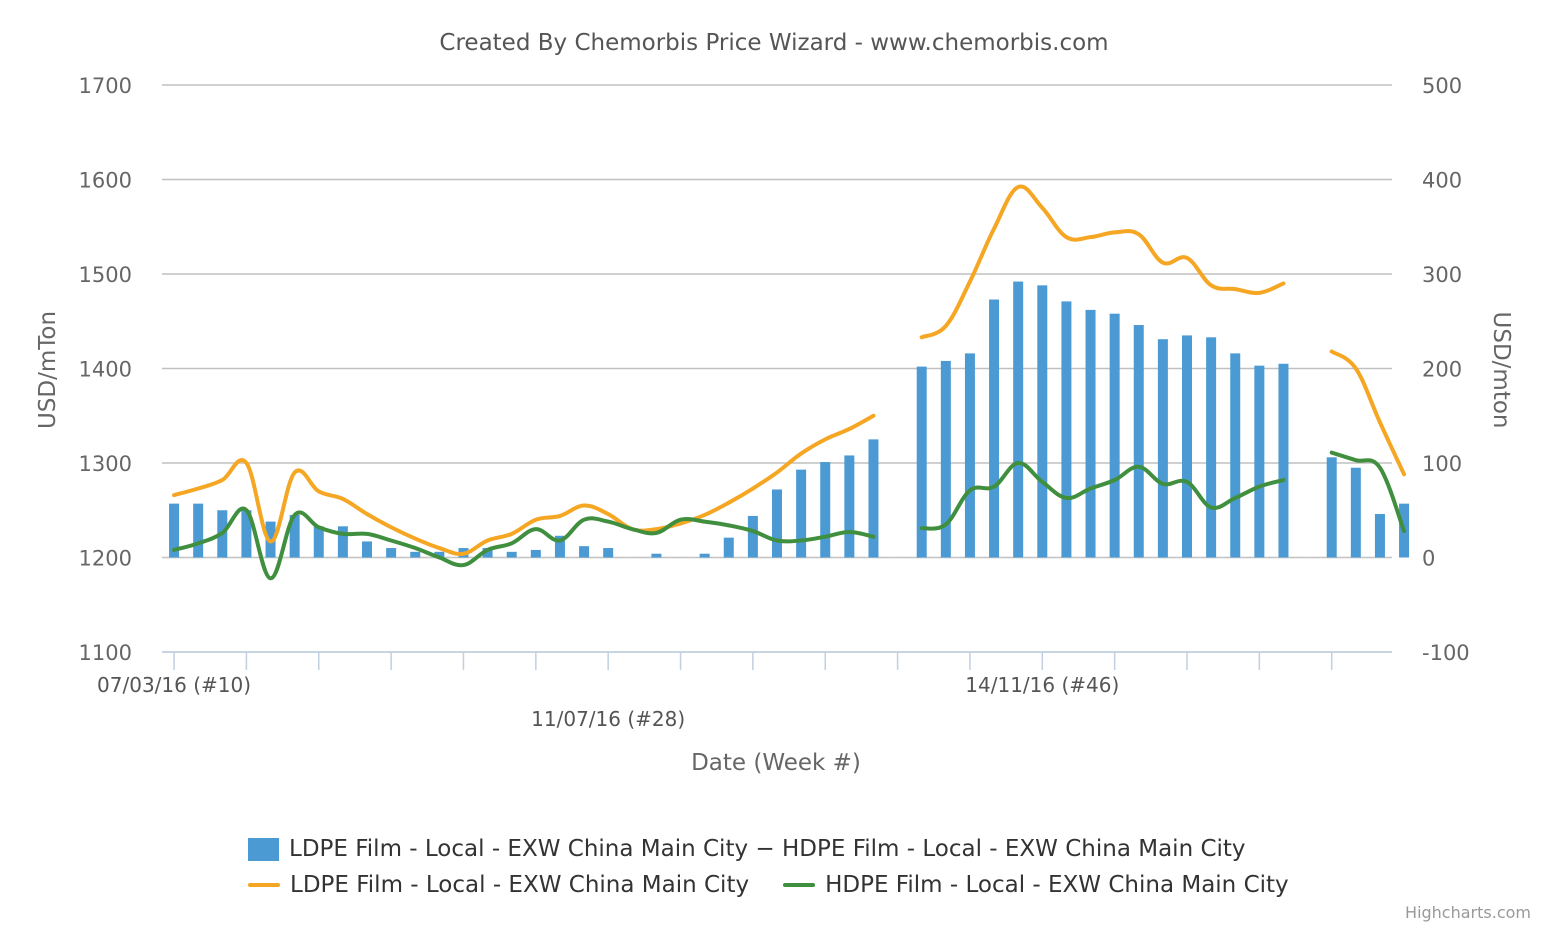 This screenshot has width=1552, height=934. Describe the element at coordinates (1442, 370) in the screenshot. I see `y-right-tick-label: 200` at that location.